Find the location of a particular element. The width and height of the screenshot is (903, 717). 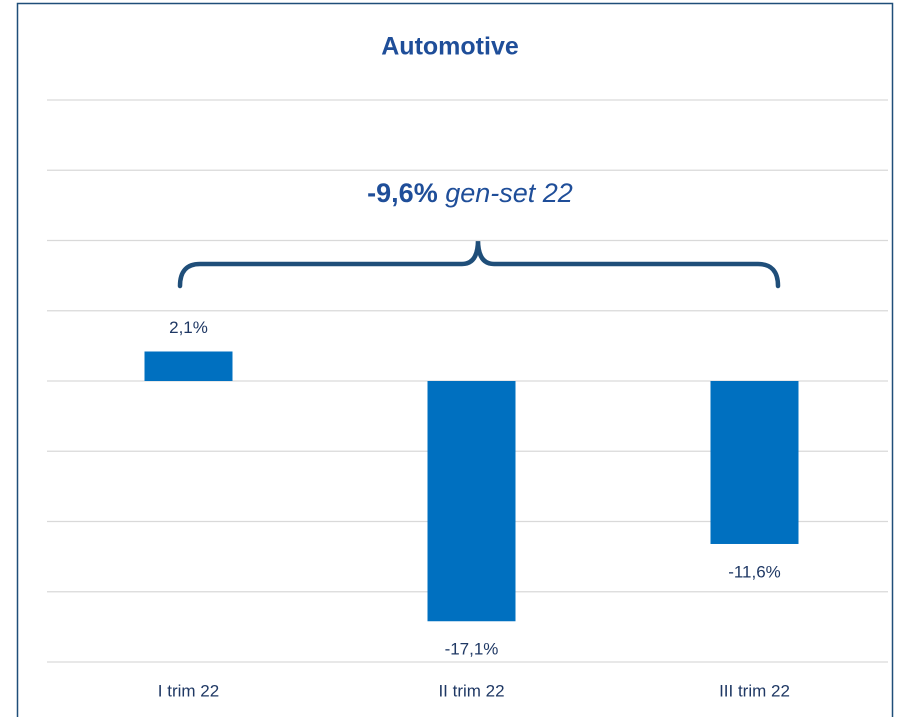

x-tick-label: II trim 22 is located at coordinates (471, 690).